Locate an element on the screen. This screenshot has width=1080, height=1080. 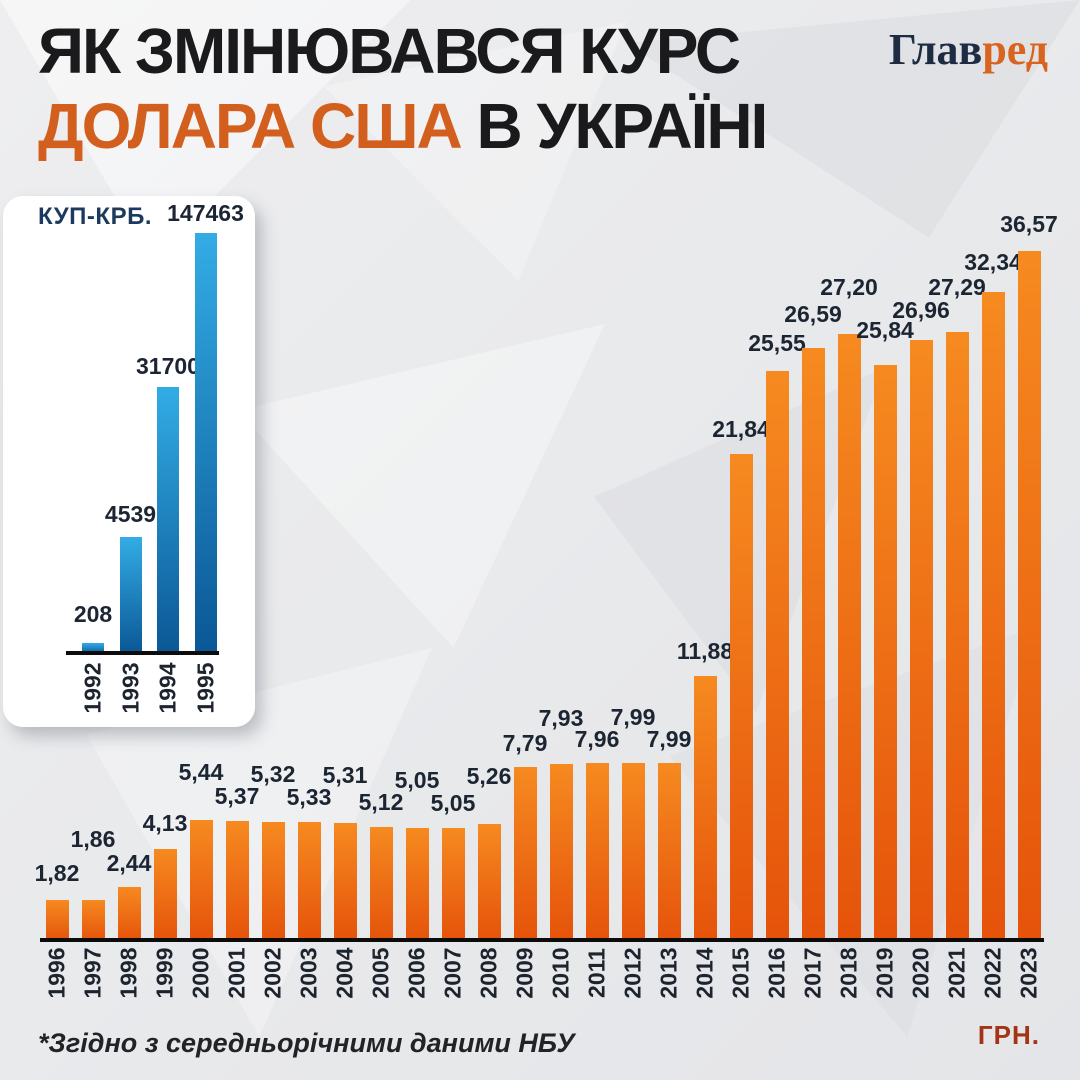
value-label-2019: 25,84 is located at coordinates (885, 330).